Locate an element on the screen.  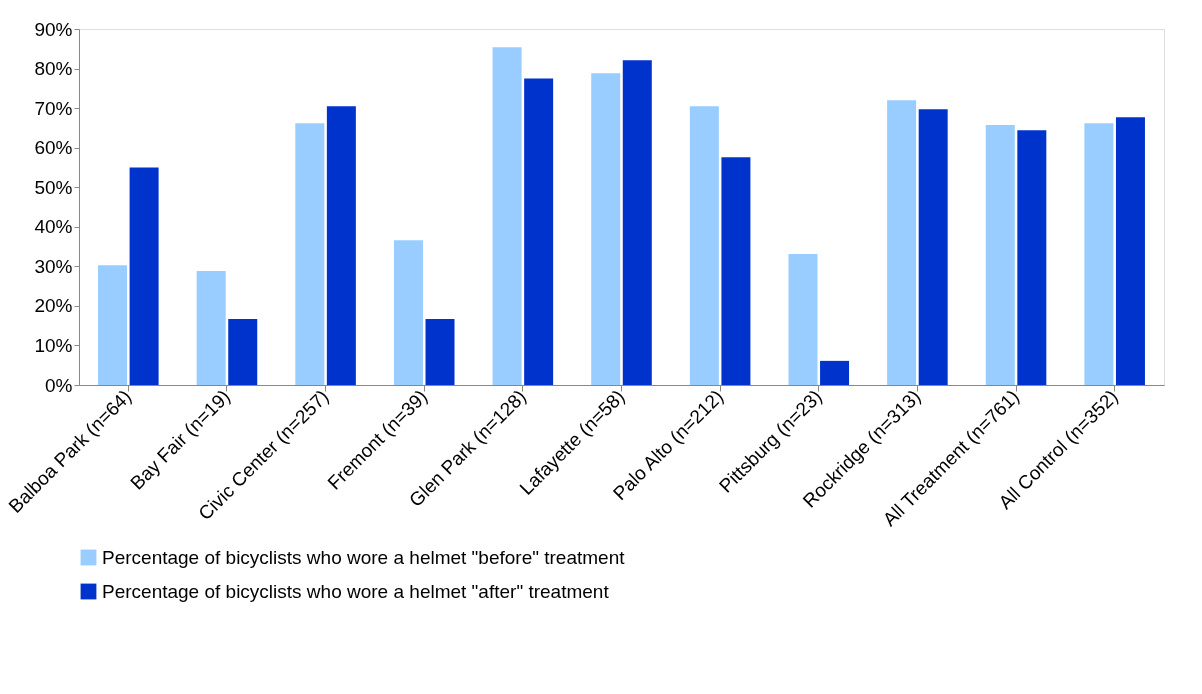
legend-label: Percentage of bicyclists who wore a helmet "after" treatment is located at coordinates (356, 591).